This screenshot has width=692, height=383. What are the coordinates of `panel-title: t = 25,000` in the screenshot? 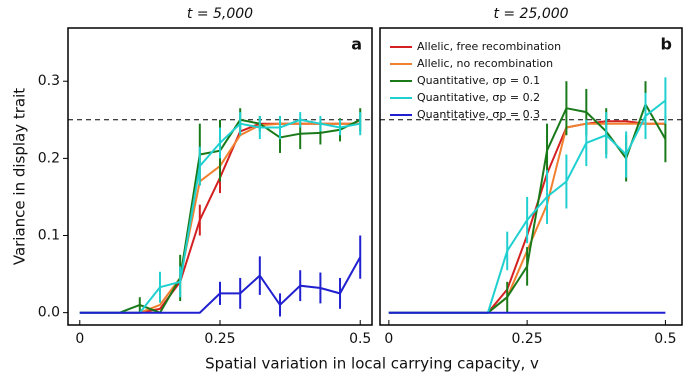 It's located at (530, 14).